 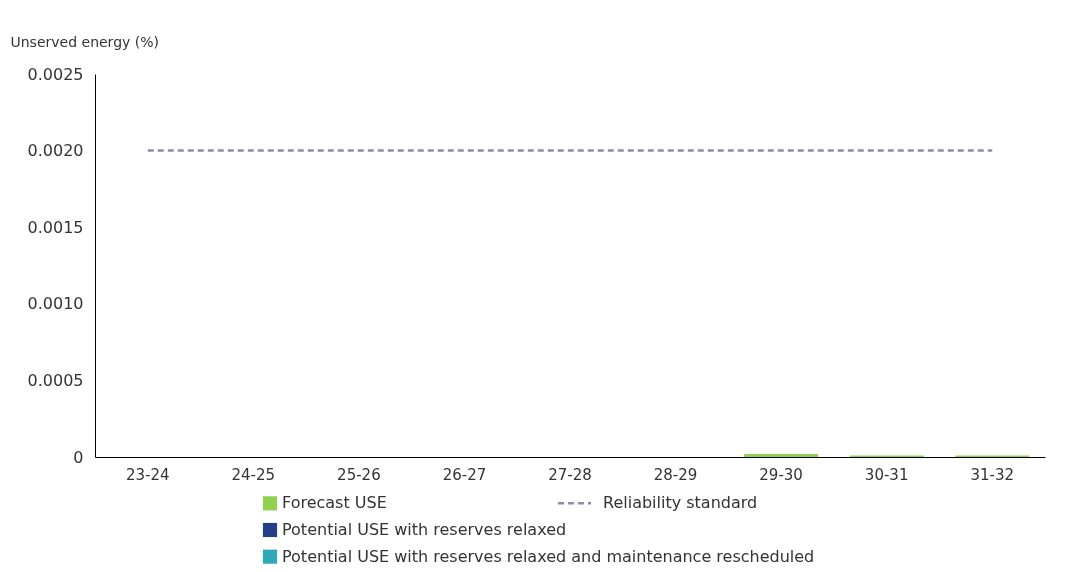 I want to click on x-tick-label: 26-27, so click(x=464, y=474).